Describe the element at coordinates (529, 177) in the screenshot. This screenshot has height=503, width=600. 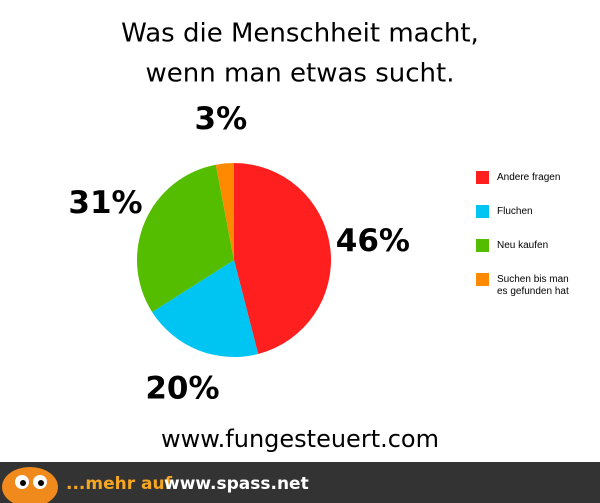
I see `legend-label: Andere fragen` at that location.